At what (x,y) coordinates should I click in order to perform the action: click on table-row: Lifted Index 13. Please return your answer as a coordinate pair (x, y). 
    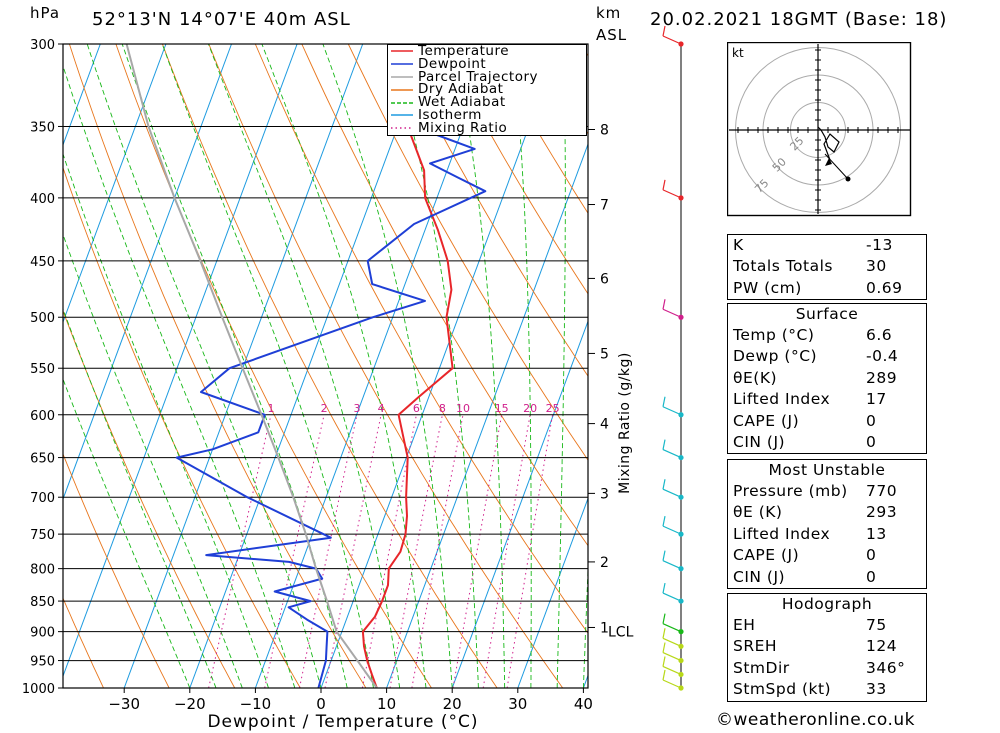
    Looking at the image, I should click on (827, 534).